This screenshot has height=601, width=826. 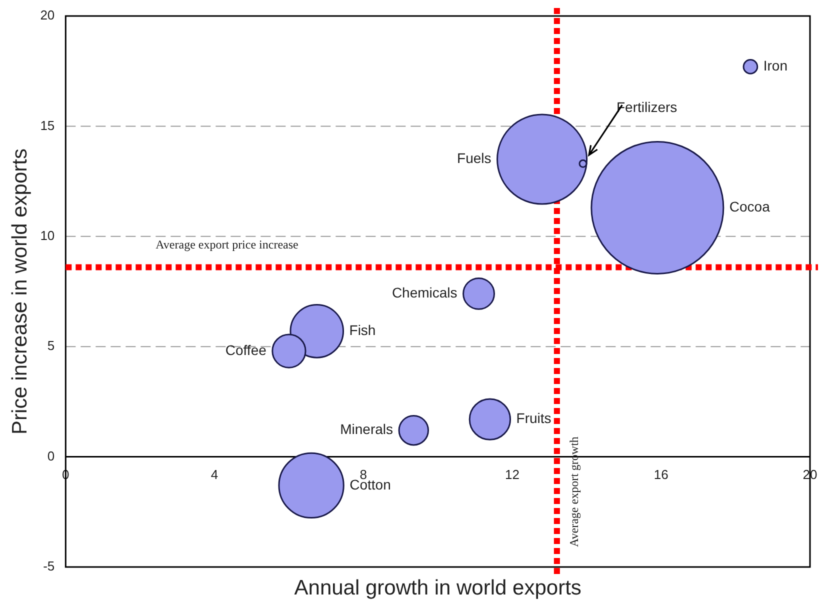 I want to click on series-label: Fuels, so click(x=474, y=158).